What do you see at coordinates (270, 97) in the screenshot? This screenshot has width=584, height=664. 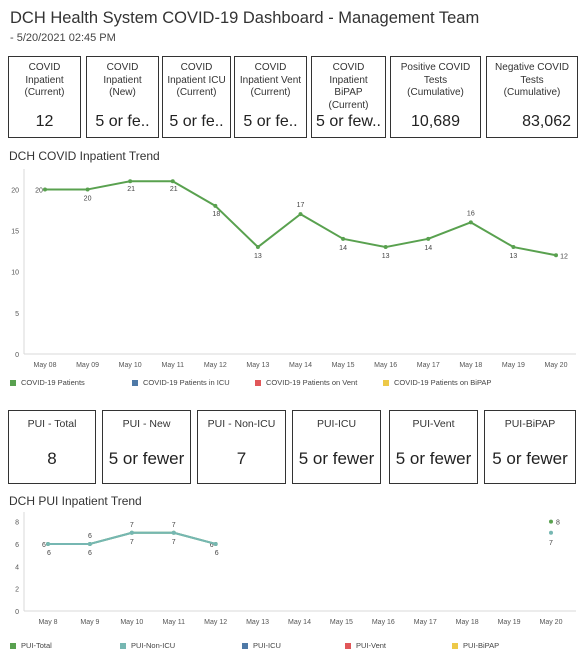 I see `kpi-covid-inpatient-vent: COVID Inpatient Vent (Current) 5 or fe..` at bounding box center [270, 97].